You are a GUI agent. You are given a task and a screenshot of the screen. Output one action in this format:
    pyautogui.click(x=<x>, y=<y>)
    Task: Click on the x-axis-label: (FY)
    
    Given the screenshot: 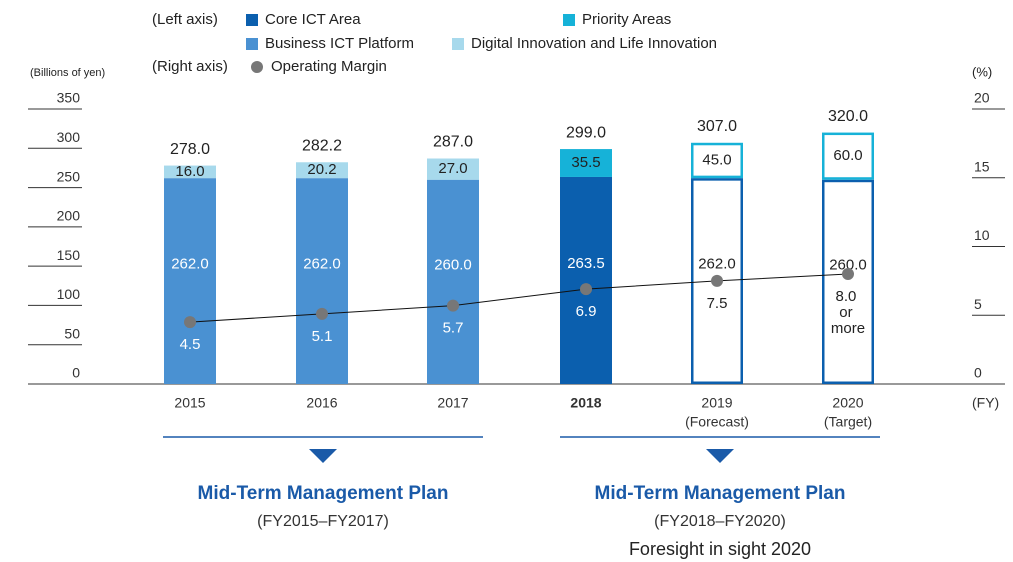 What is the action you would take?
    pyautogui.click(x=985, y=403)
    